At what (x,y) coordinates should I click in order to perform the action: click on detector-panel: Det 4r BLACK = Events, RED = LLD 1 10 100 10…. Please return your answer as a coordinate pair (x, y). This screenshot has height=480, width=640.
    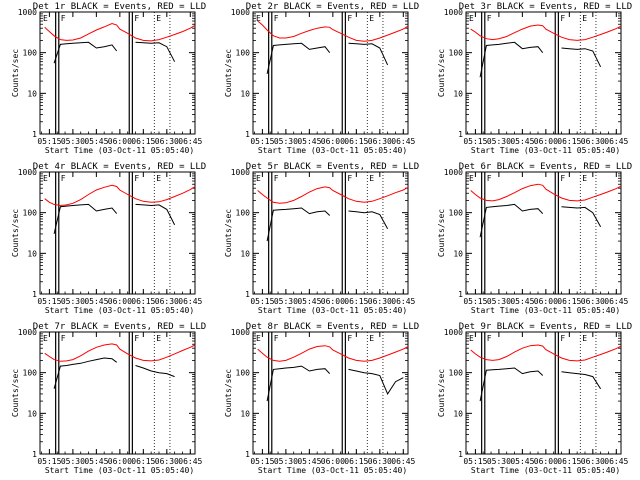
    Looking at the image, I should click on (108, 238).